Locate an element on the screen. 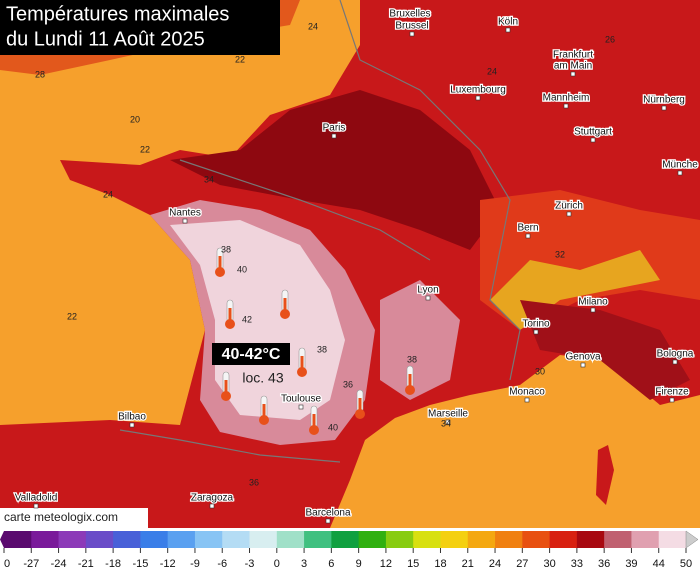 The image size is (700, 579). contour-label: 32 is located at coordinates (560, 254).